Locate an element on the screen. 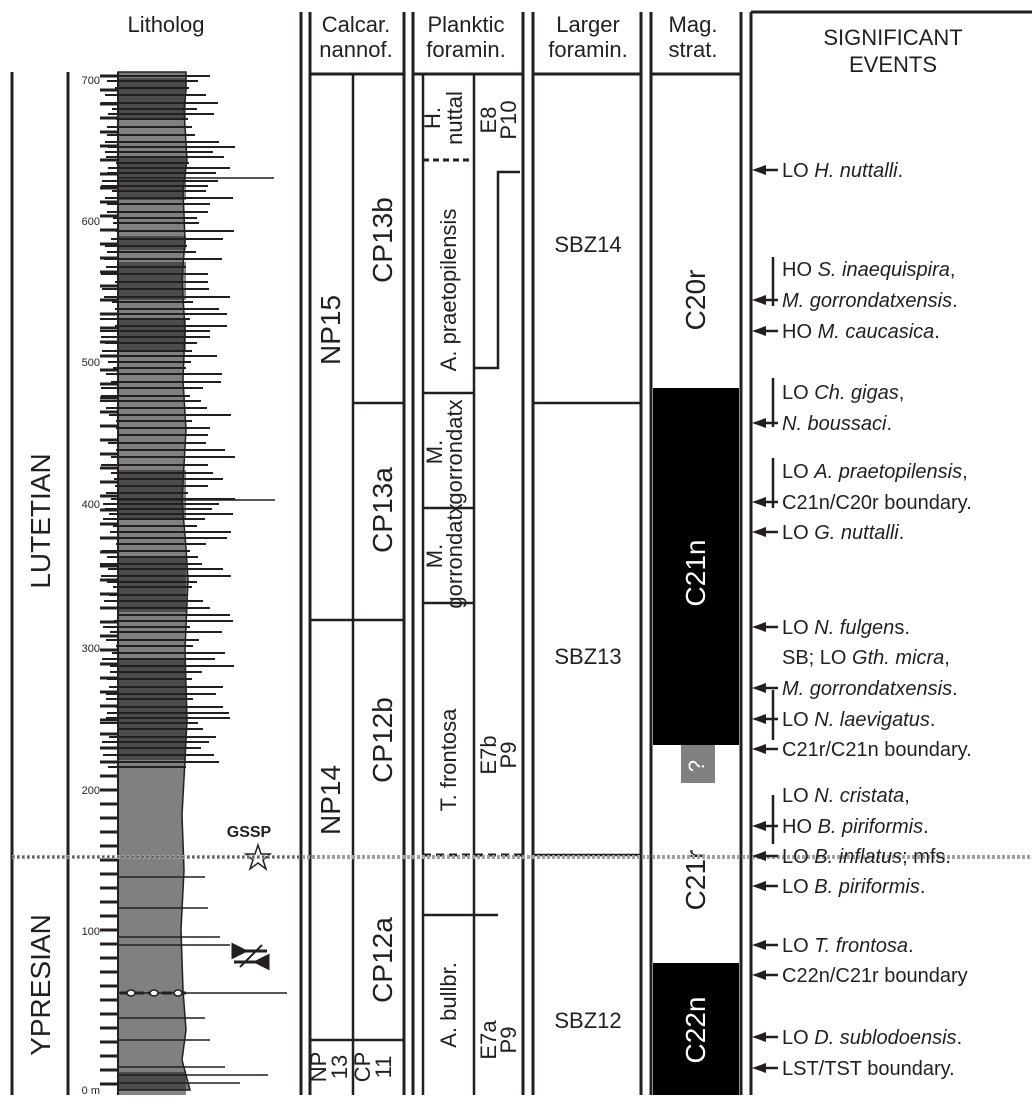 This screenshot has height=1104, width=1032. event-text-it: Ch. gigas is located at coordinates (856, 393).